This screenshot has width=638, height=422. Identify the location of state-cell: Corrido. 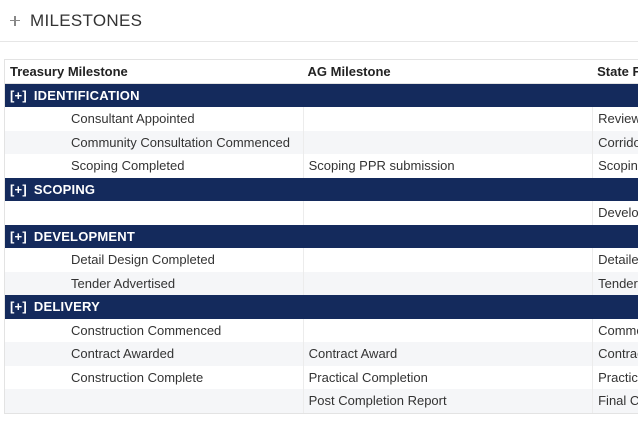
(615, 142).